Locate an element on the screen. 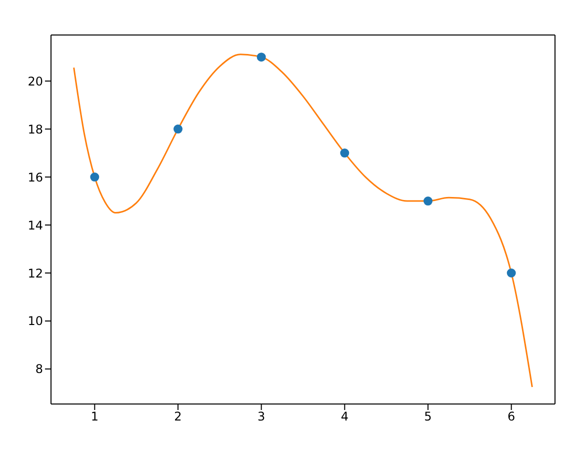 This screenshot has width=583, height=452. y-tick-label: 10 is located at coordinates (35, 321).